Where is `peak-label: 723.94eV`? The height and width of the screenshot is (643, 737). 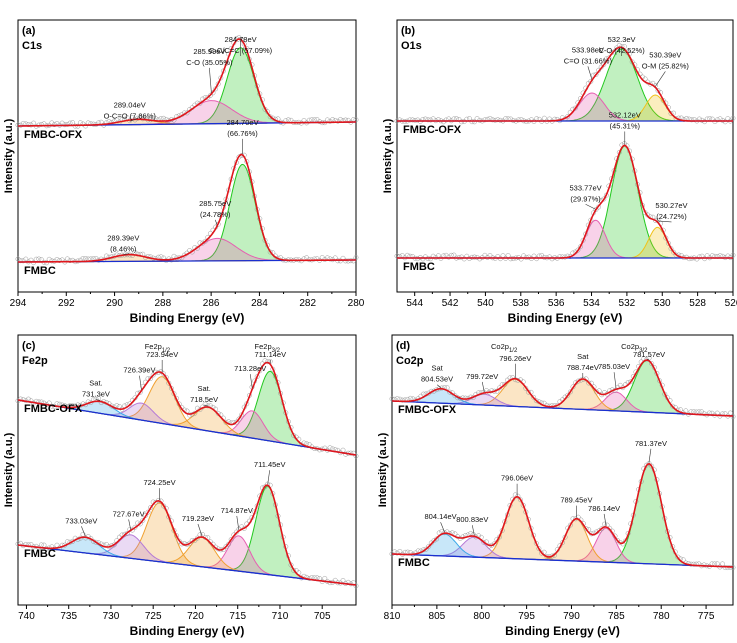 peak-label: 723.94eV is located at coordinates (162, 354).